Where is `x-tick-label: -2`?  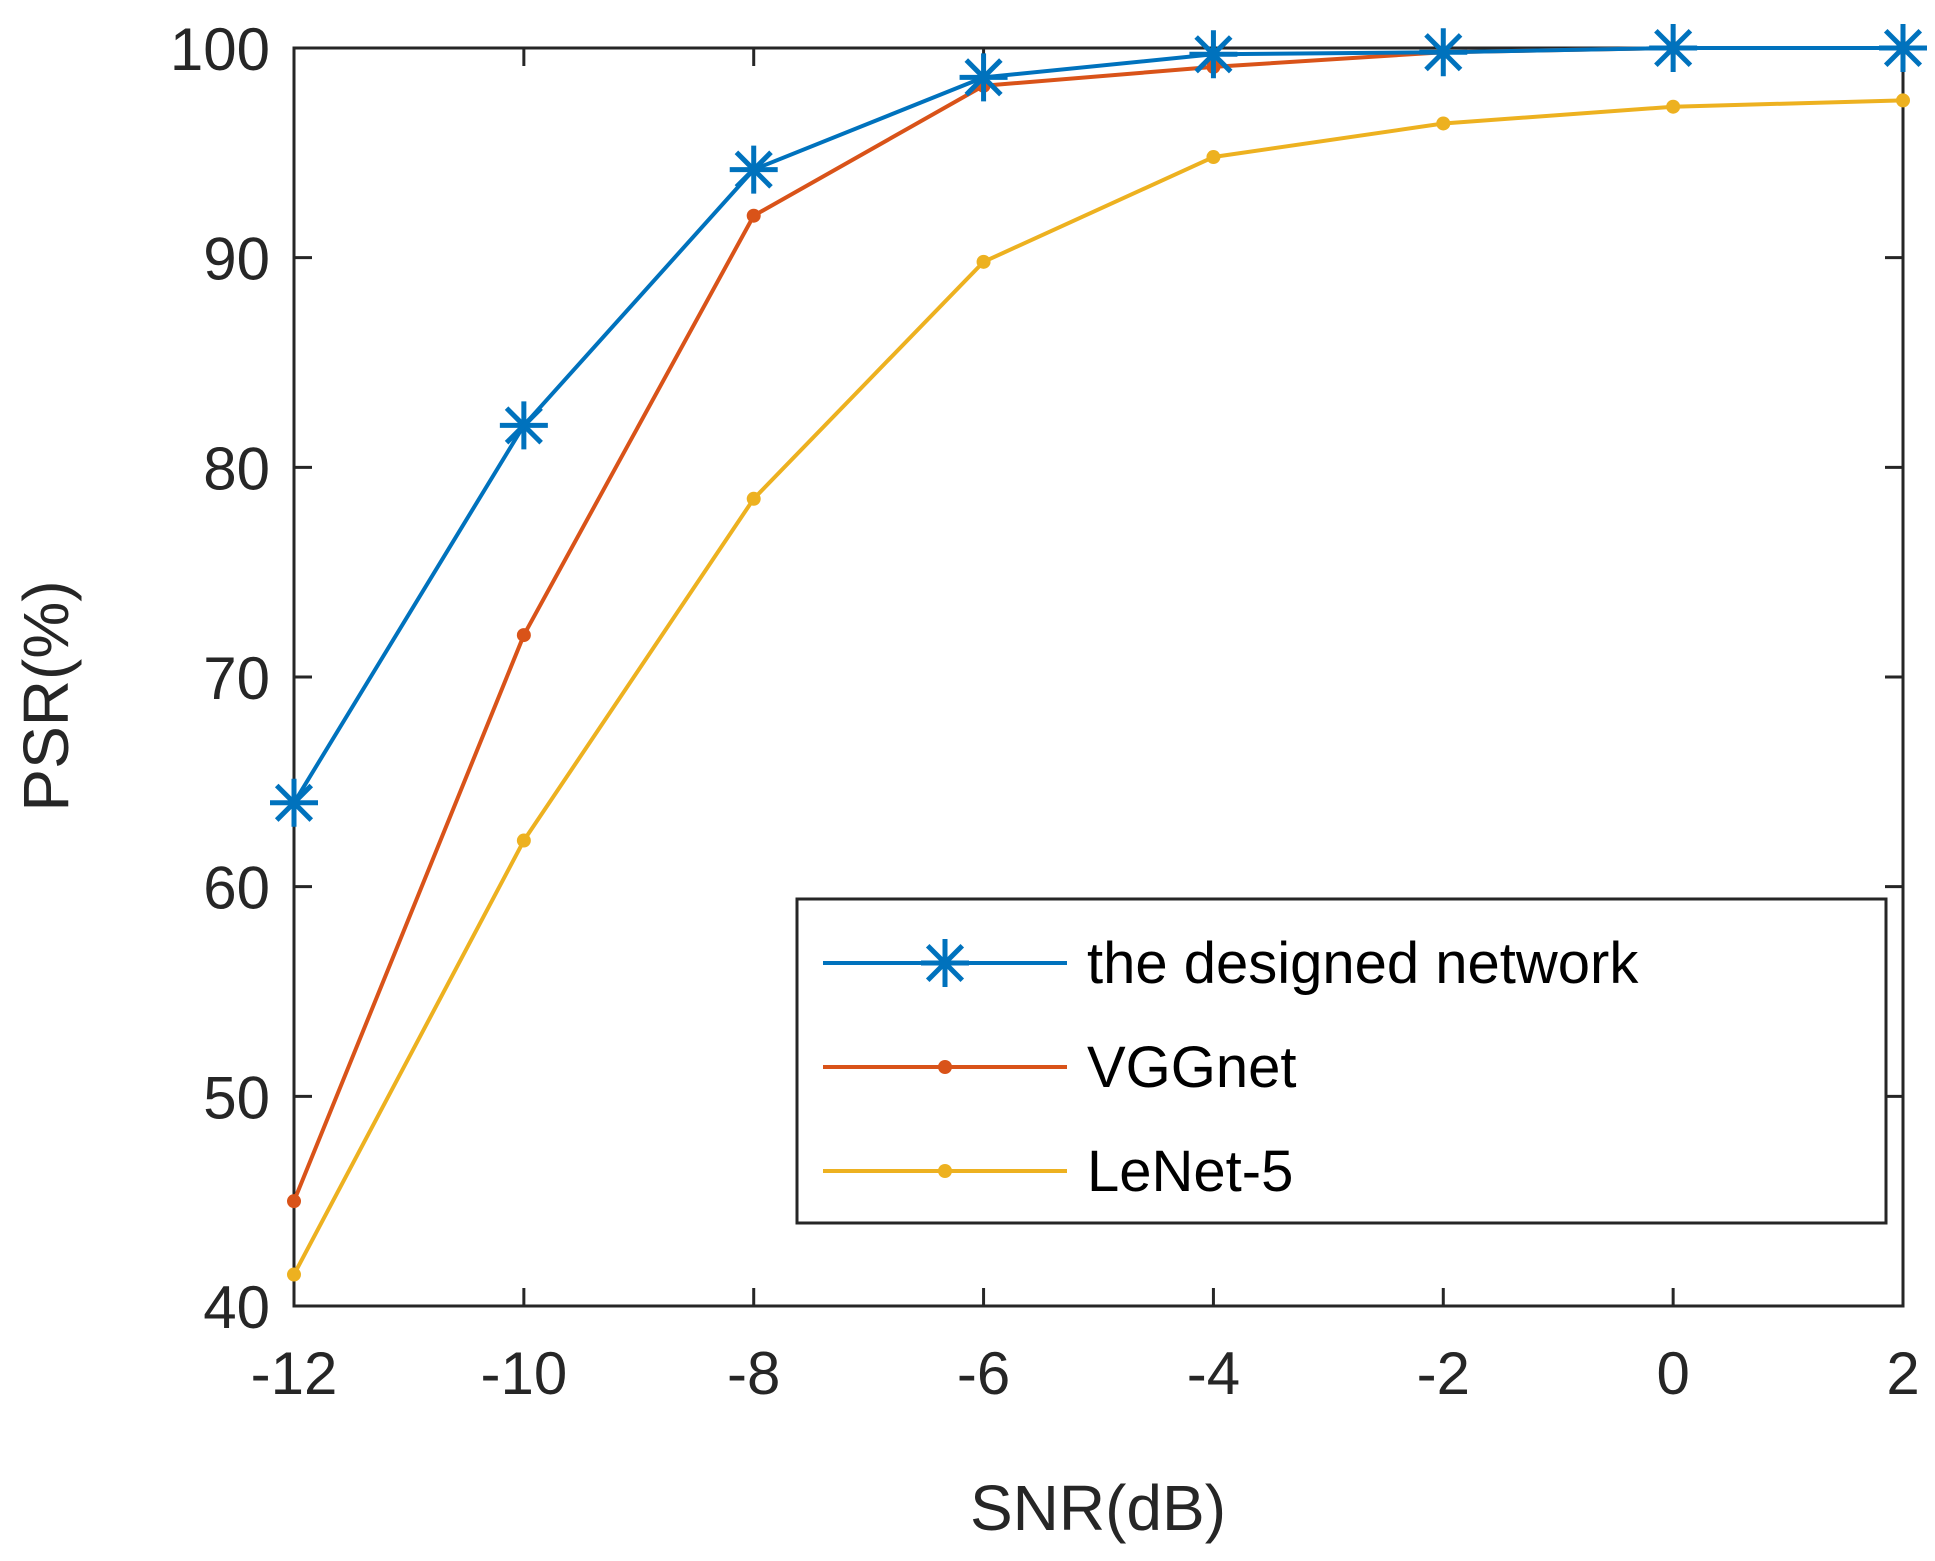 x-tick-label: -2 is located at coordinates (1443, 1373).